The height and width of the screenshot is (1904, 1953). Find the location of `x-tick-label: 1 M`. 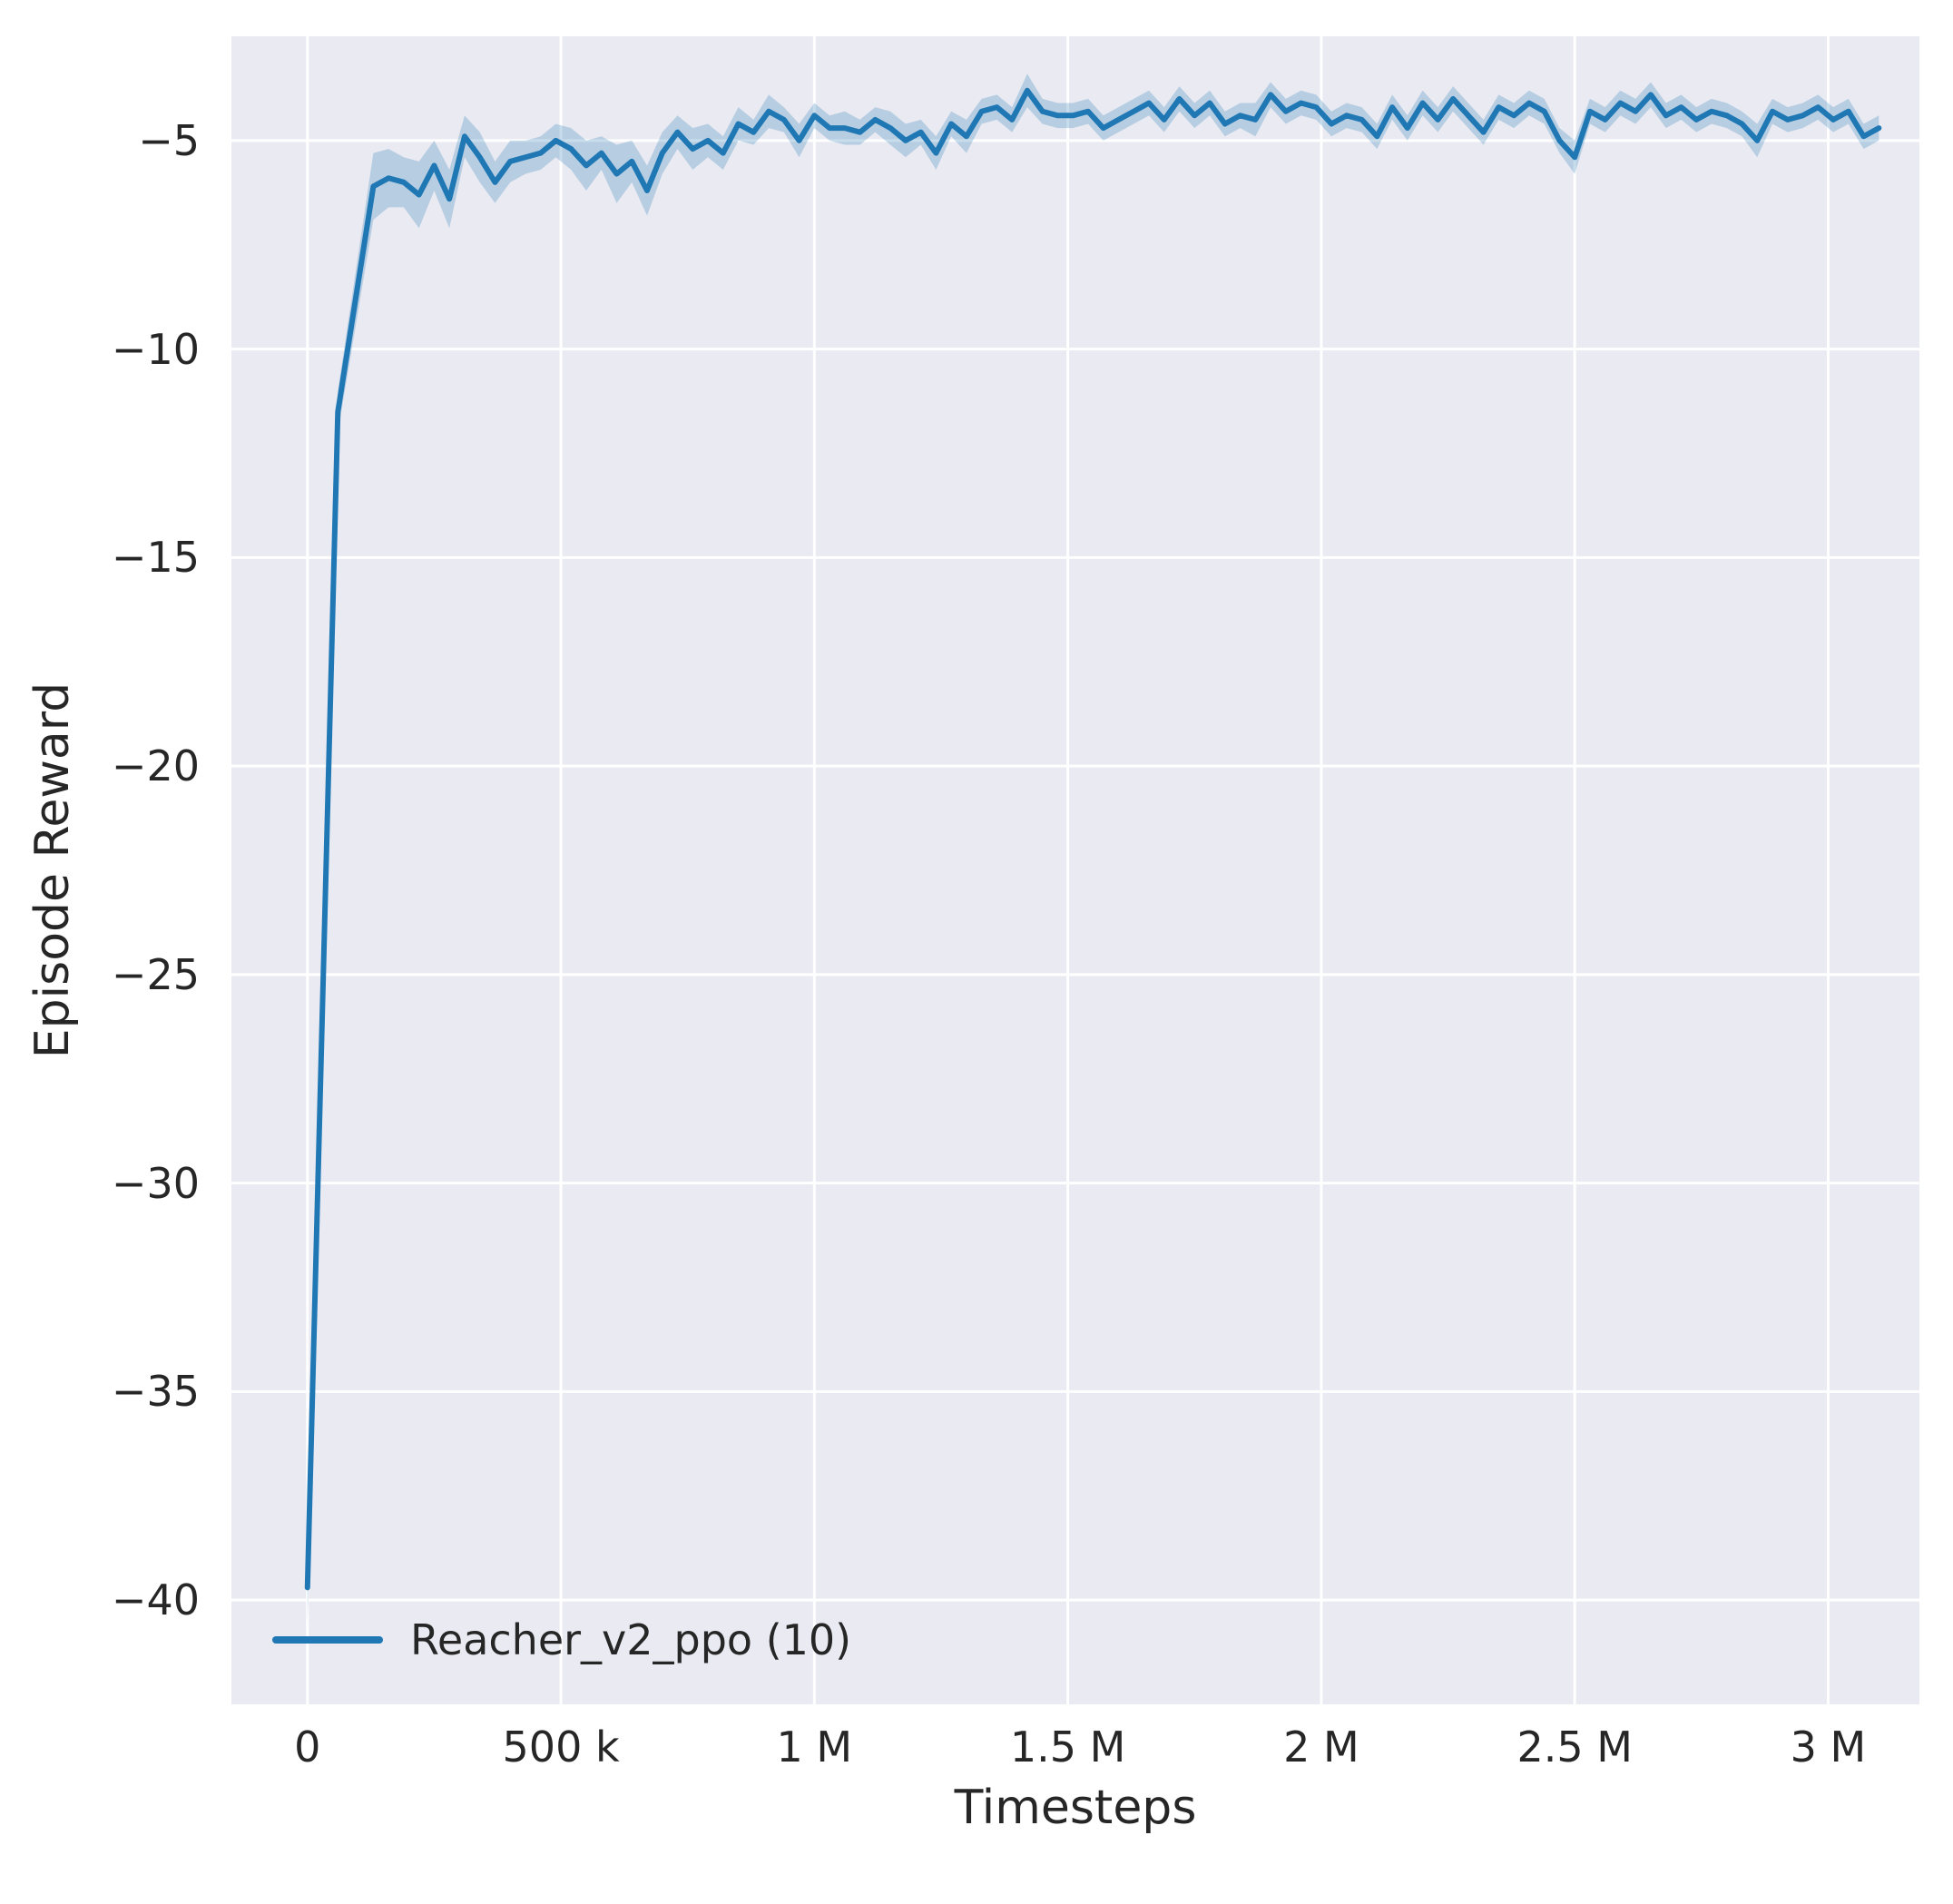

x-tick-label: 1 M is located at coordinates (815, 1747).